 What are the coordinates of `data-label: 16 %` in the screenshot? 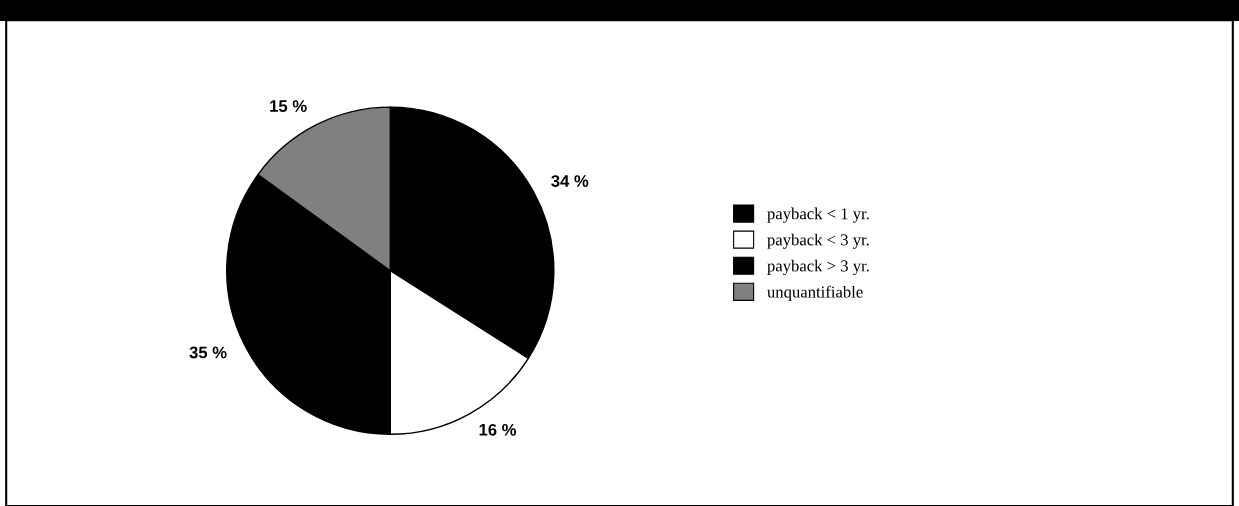 It's located at (498, 429).